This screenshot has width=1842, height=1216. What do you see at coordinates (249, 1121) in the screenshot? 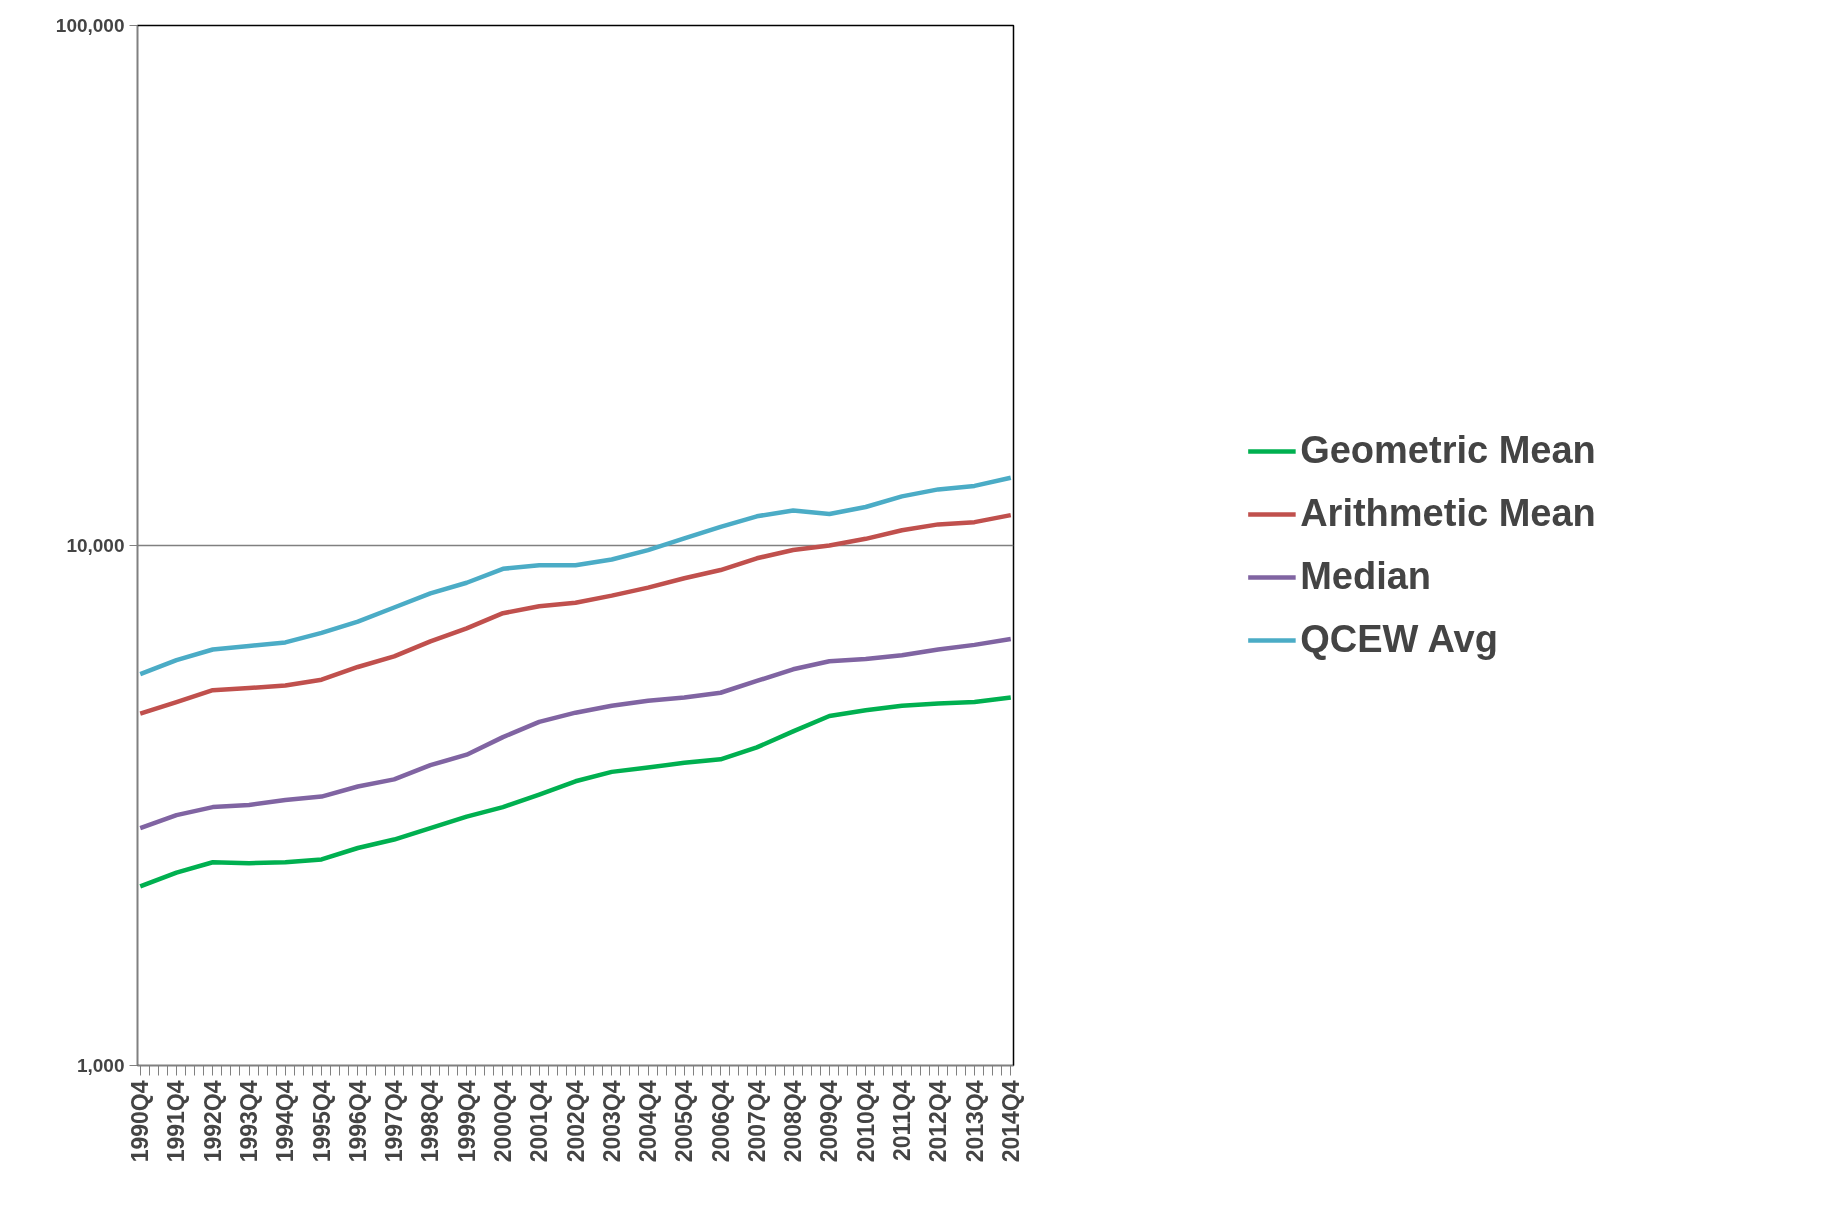
I see `x-tick-label: 1993Q4` at bounding box center [249, 1121].